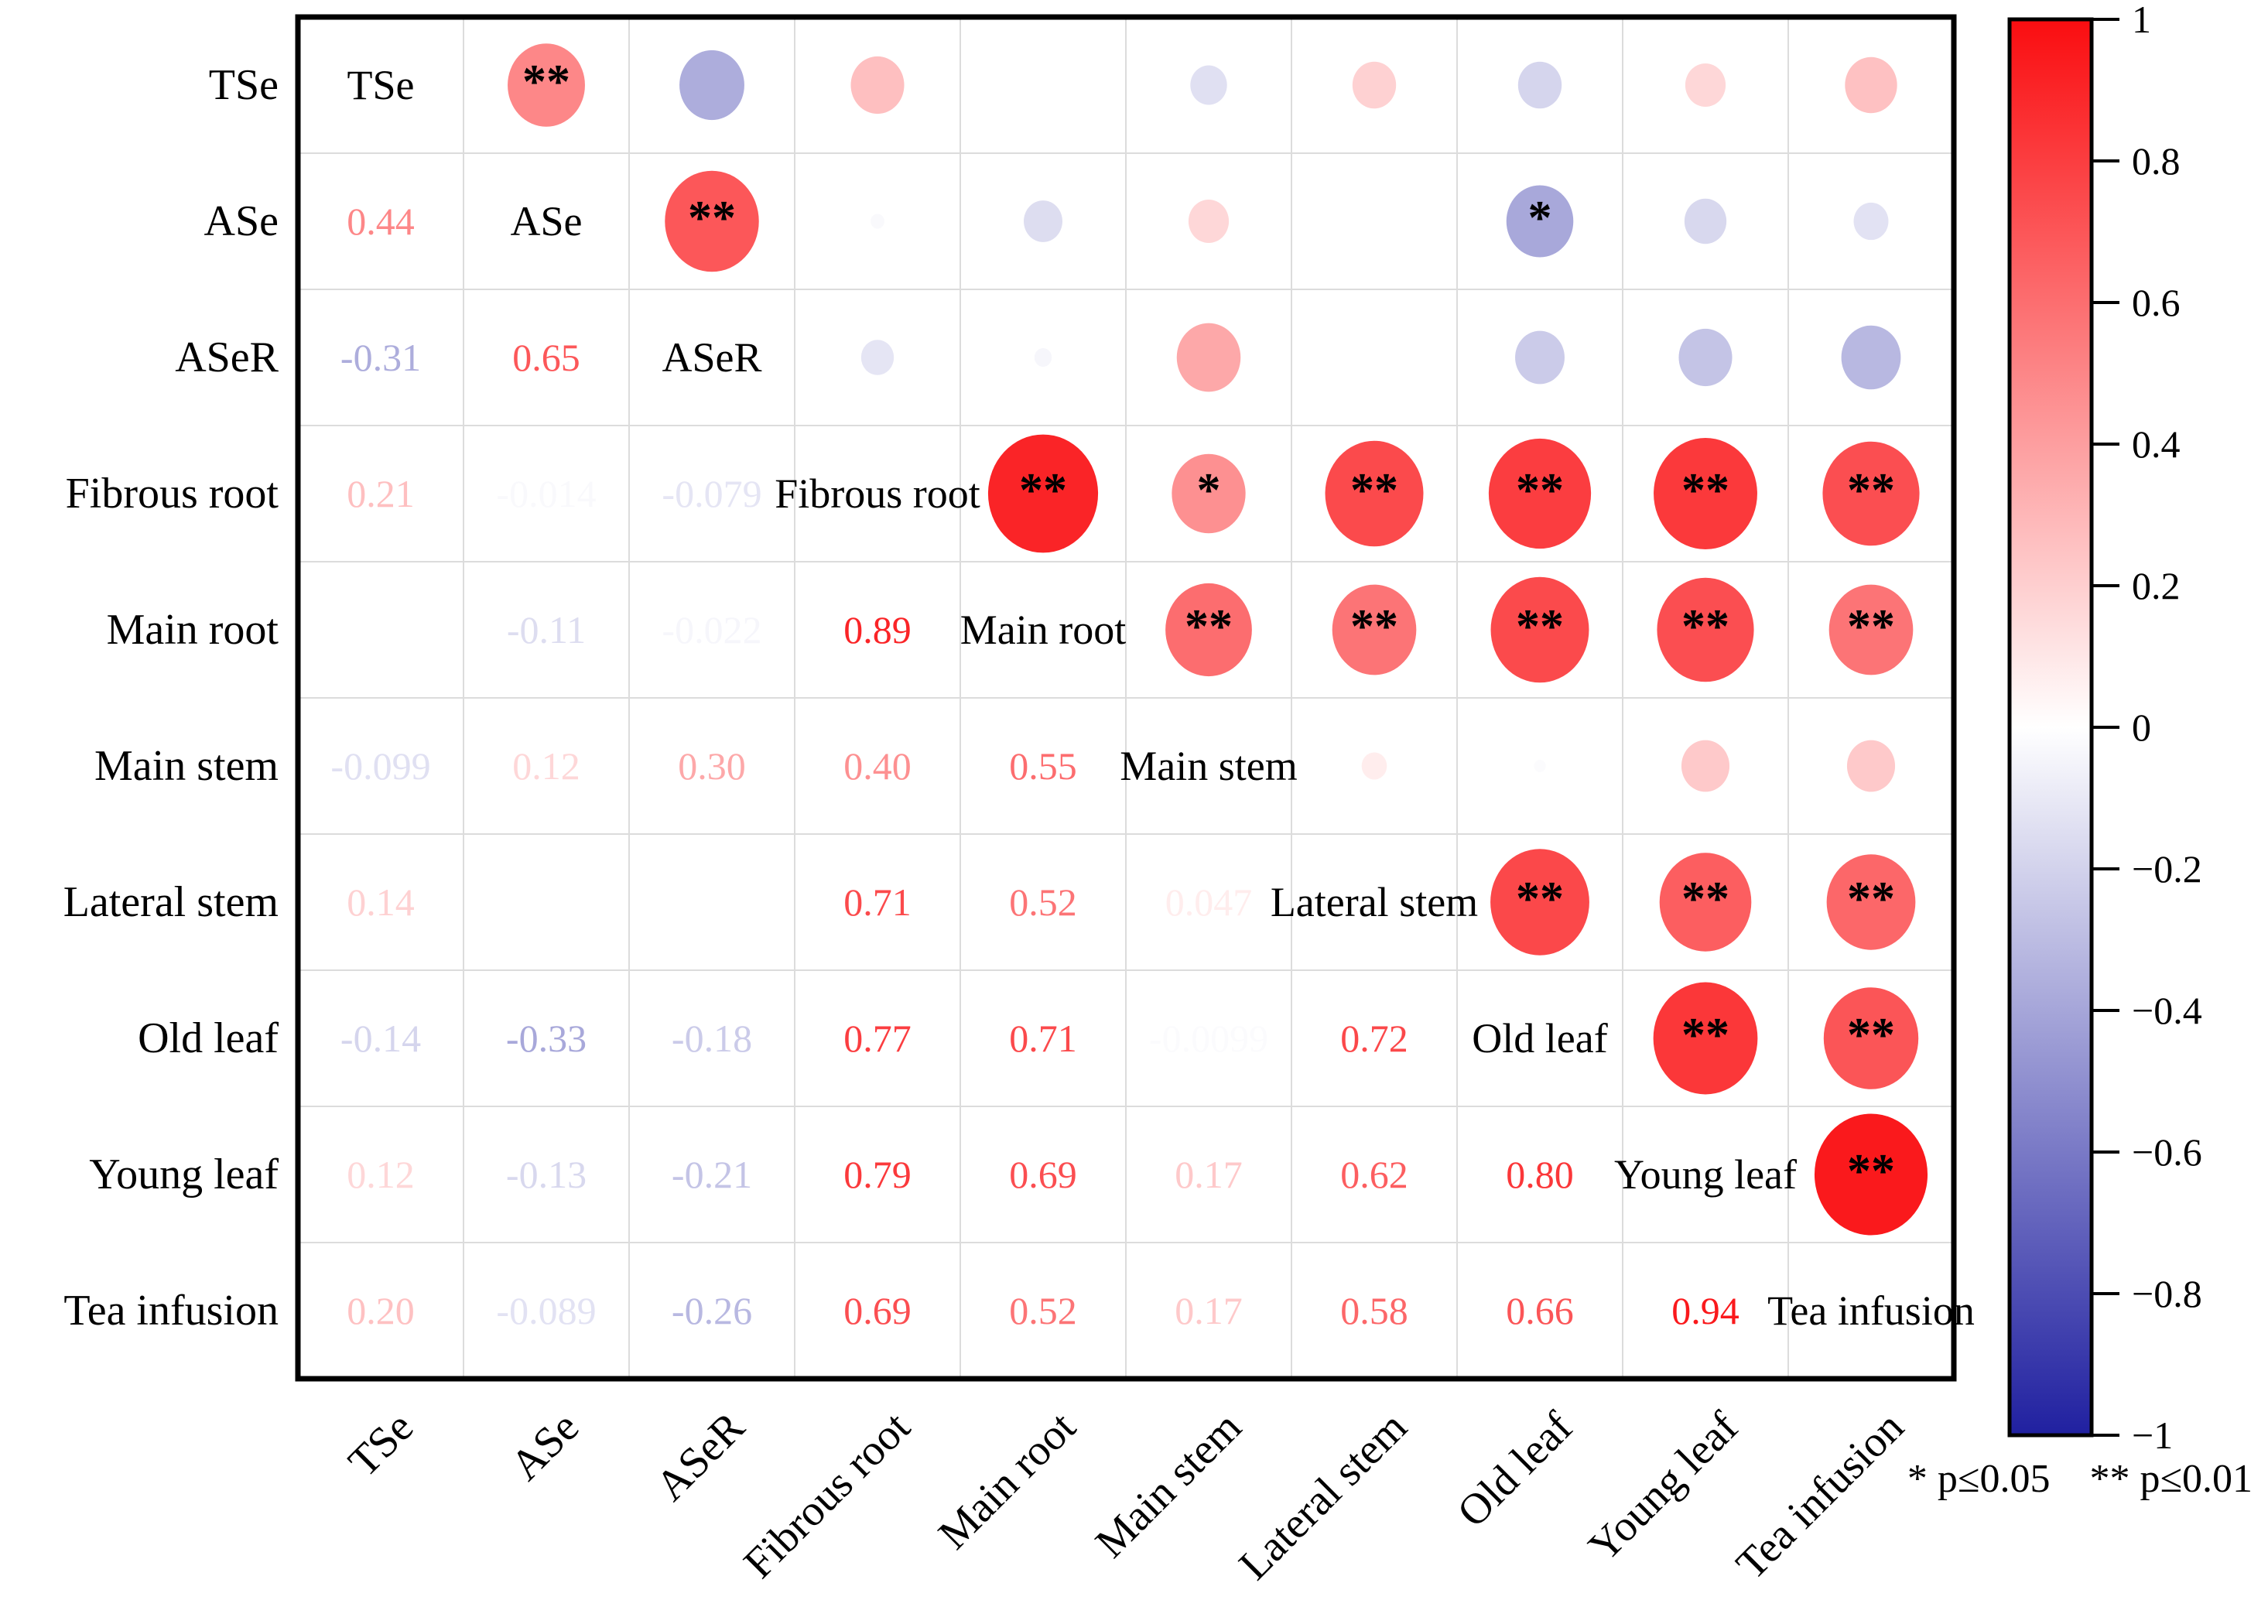 The height and width of the screenshot is (1624, 2268). I want to click on colorbar-tick-label: 0, so click(2141, 728).